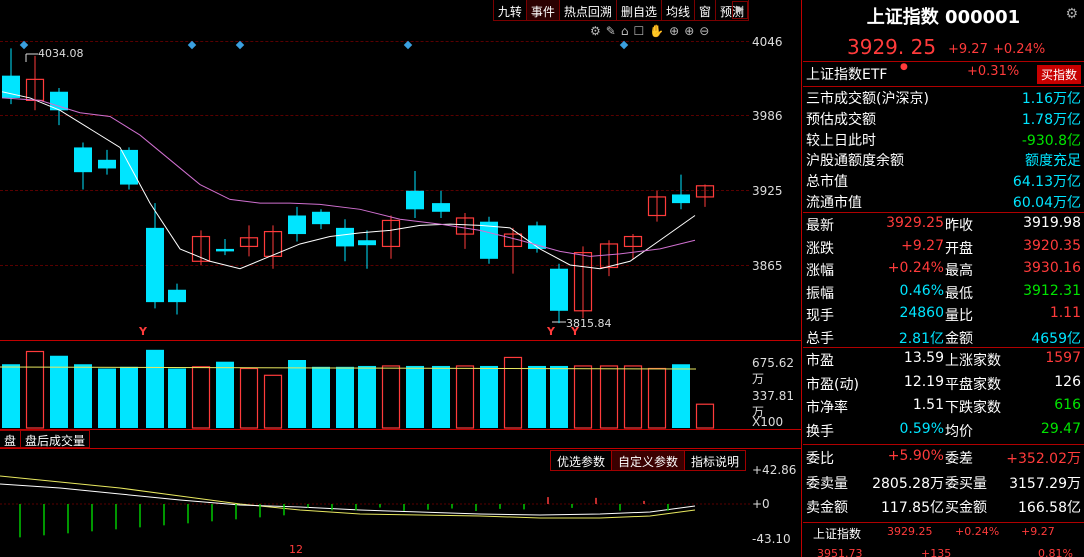  Describe the element at coordinates (704, 31) in the screenshot. I see `zoom-out-icon: ⊖` at that location.